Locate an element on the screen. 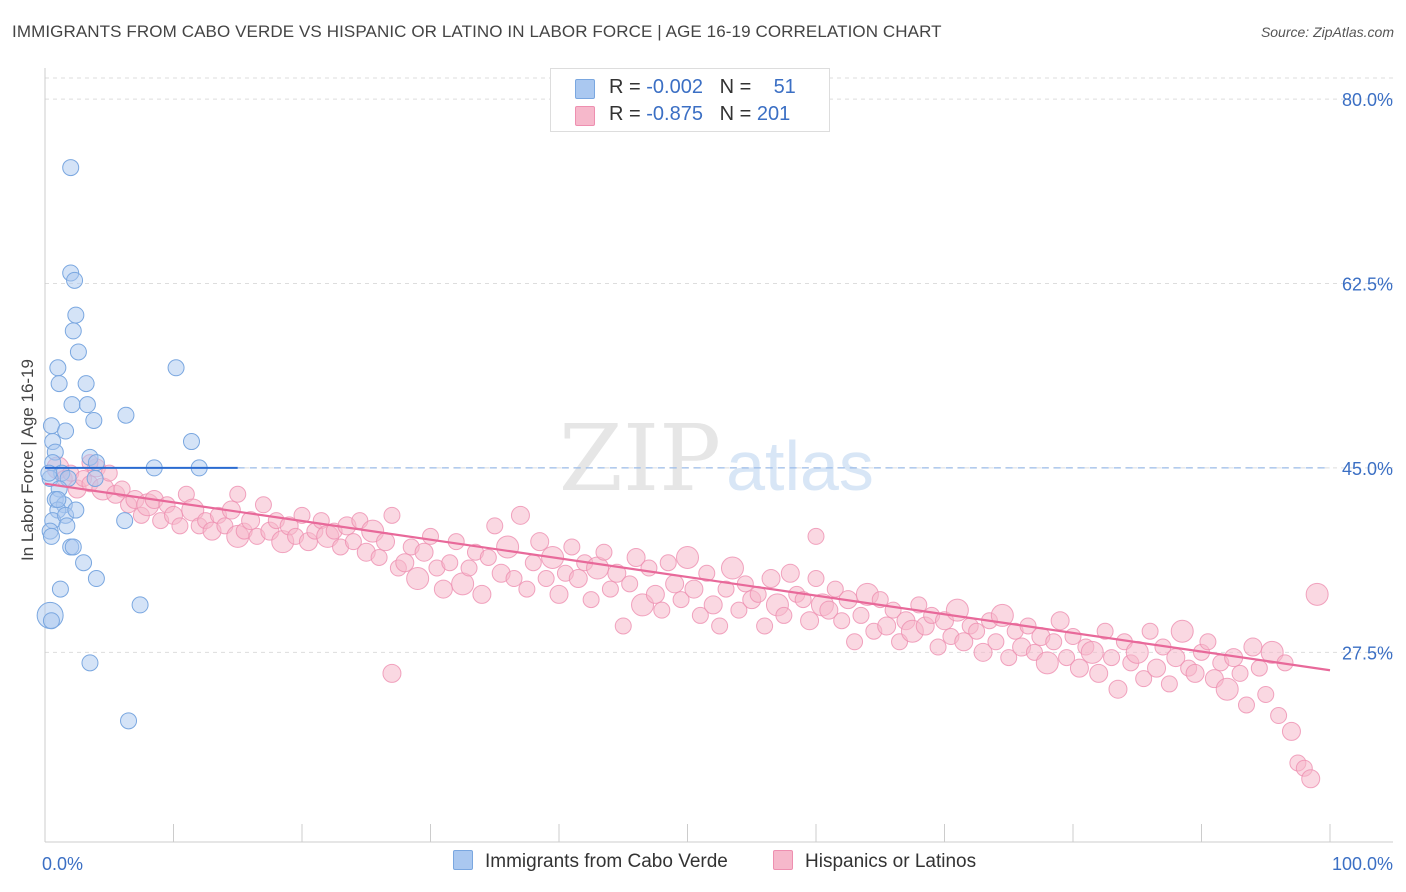  blue-points is located at coordinates (122, 444).